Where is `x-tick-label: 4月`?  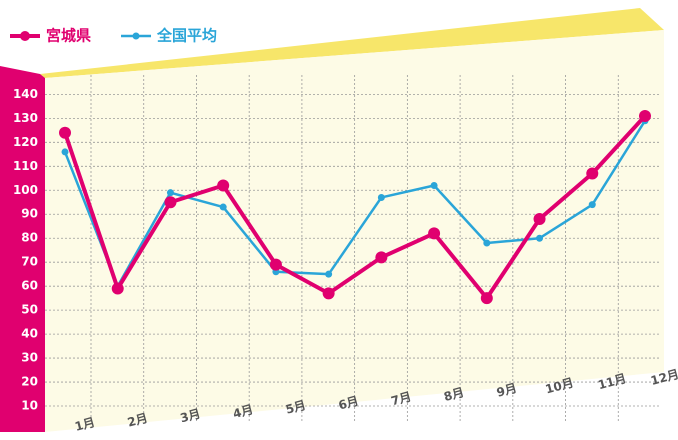 x-tick-label: 4月 is located at coordinates (242, 411).